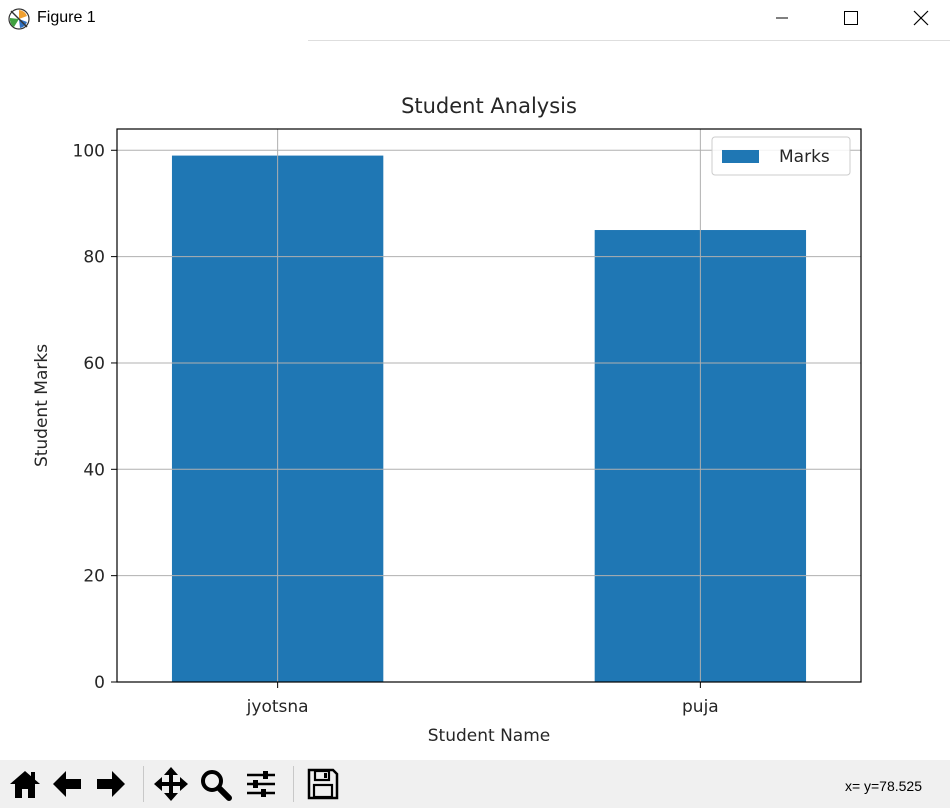  I want to click on pan-button, so click(171, 784).